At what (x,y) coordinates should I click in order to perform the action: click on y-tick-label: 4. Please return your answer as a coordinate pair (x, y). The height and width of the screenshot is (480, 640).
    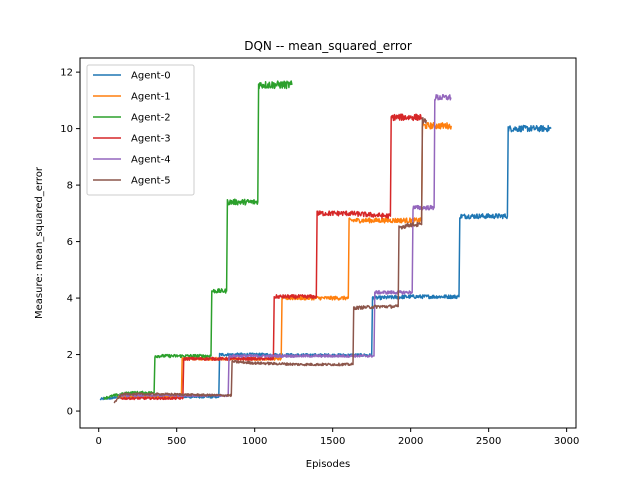
    Looking at the image, I should click on (70, 299).